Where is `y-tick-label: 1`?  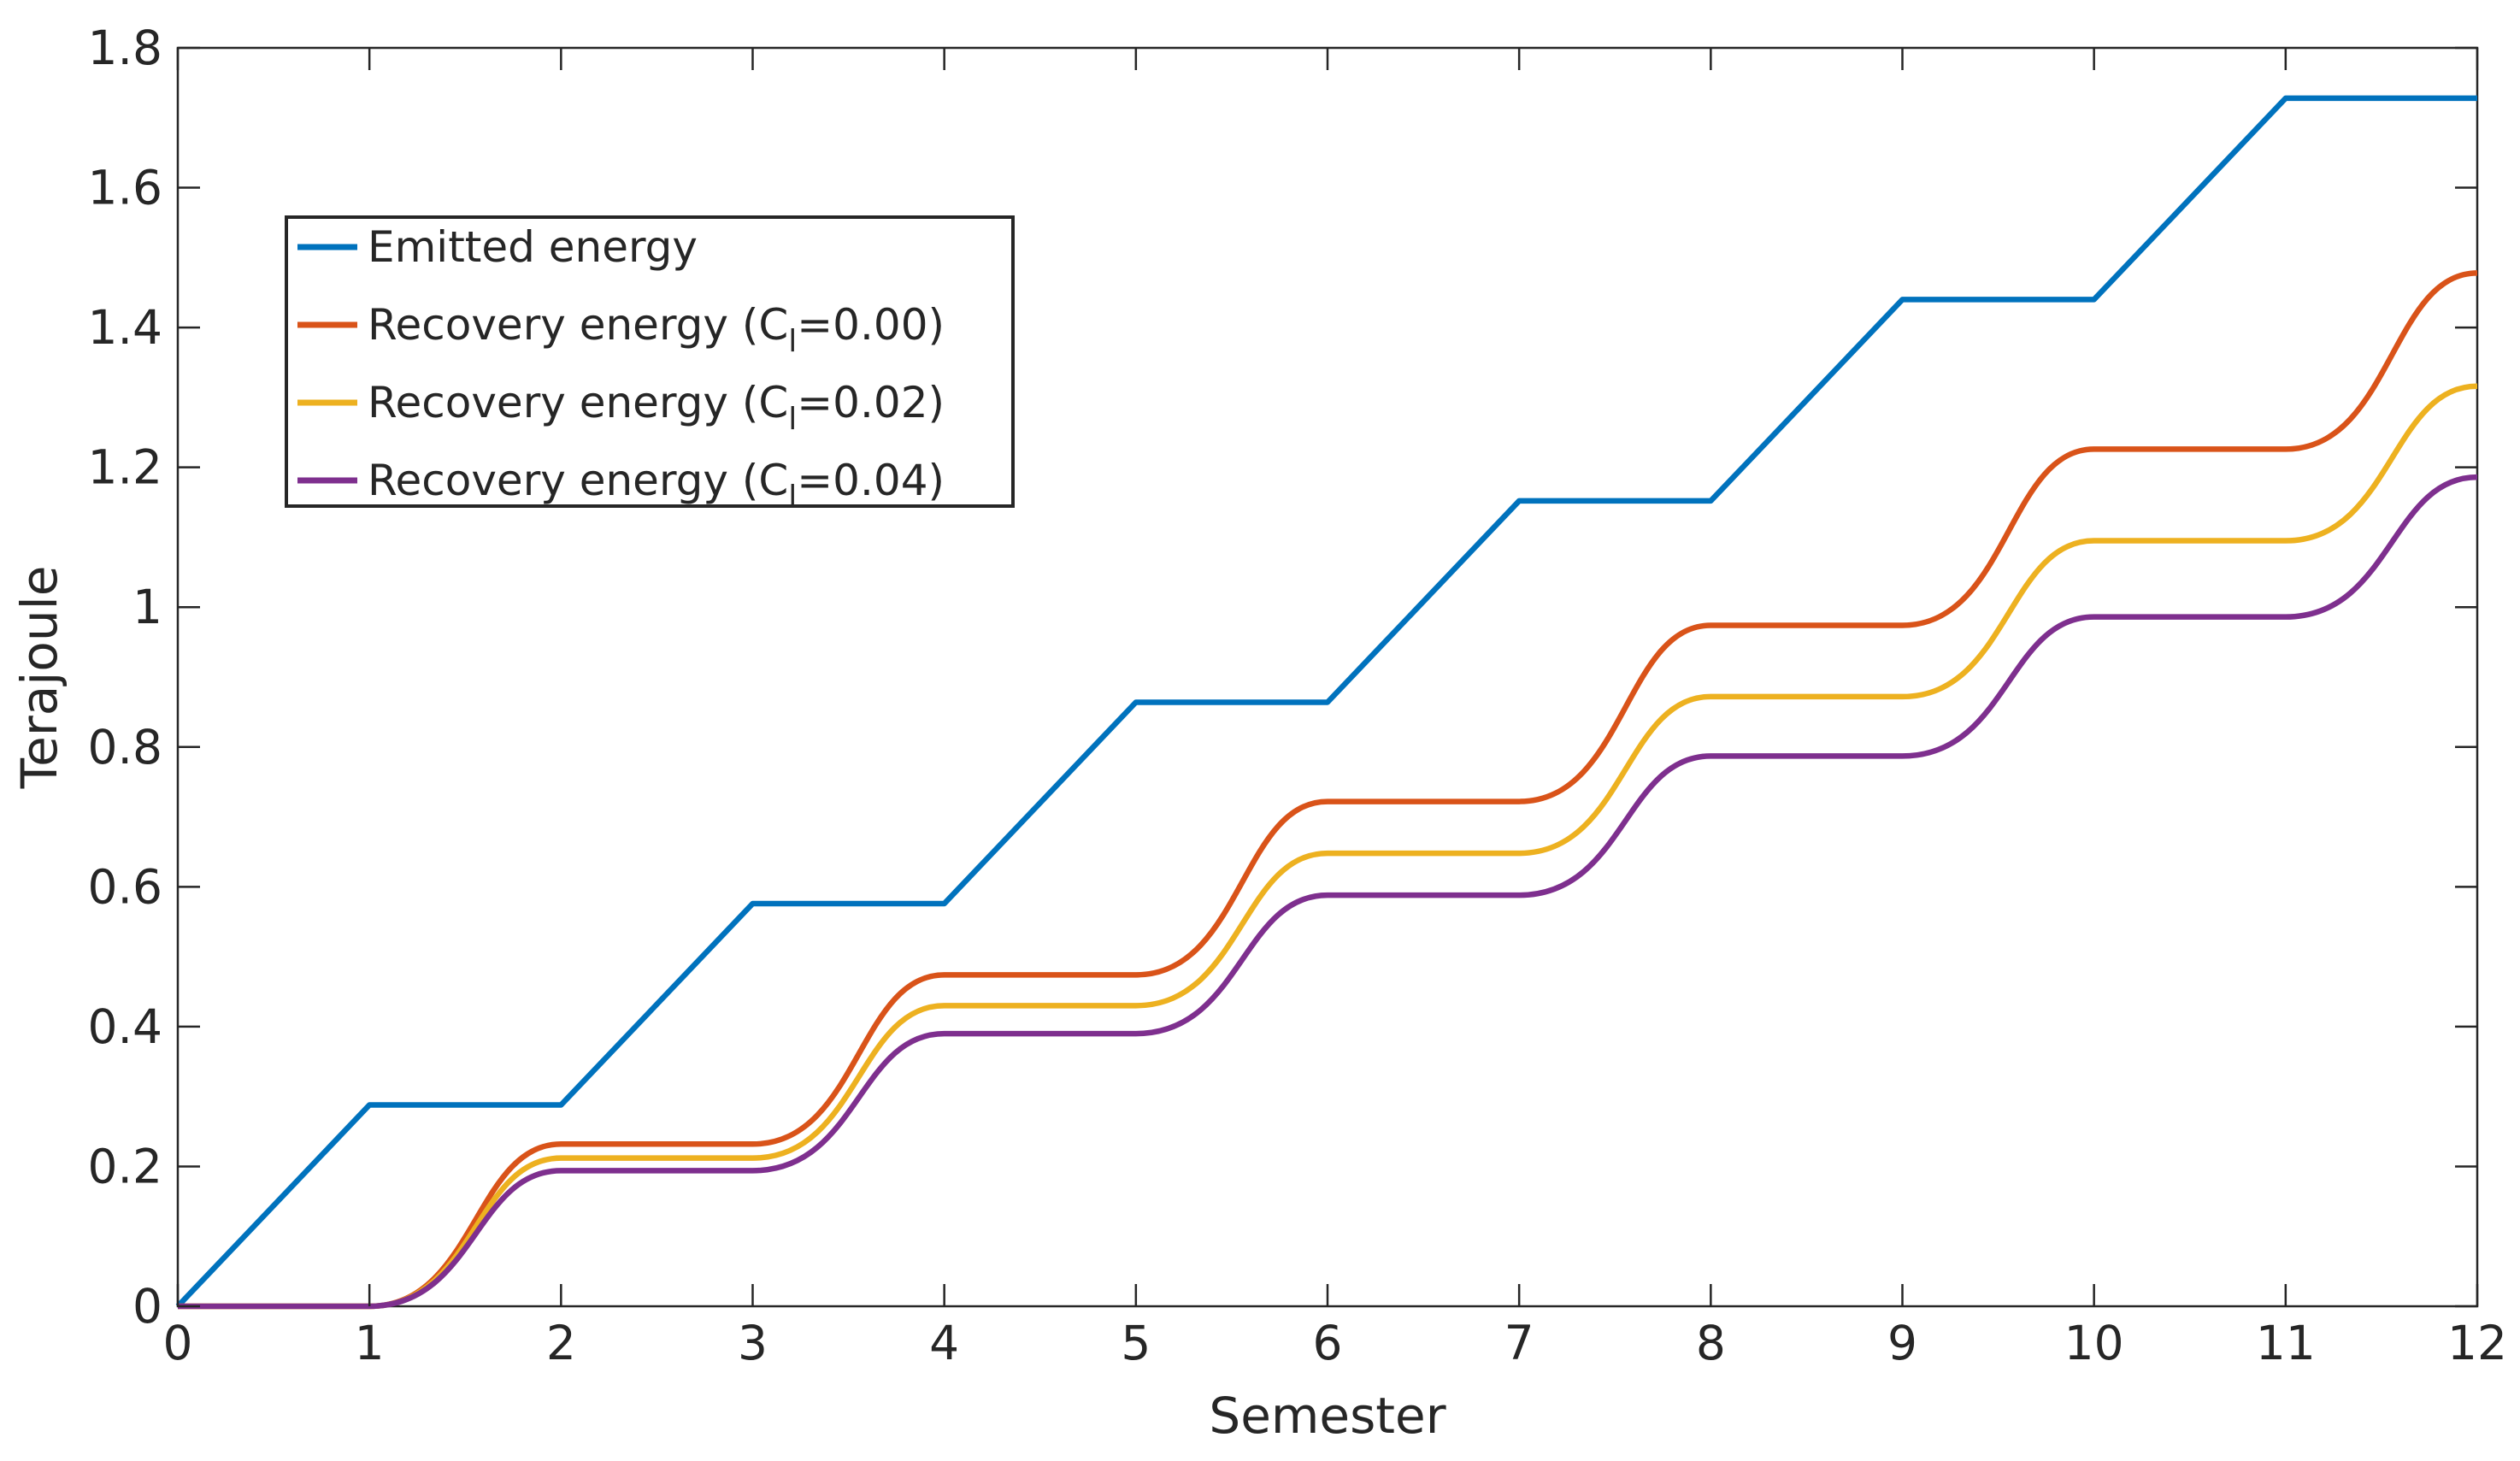
y-tick-label: 1 is located at coordinates (147, 607).